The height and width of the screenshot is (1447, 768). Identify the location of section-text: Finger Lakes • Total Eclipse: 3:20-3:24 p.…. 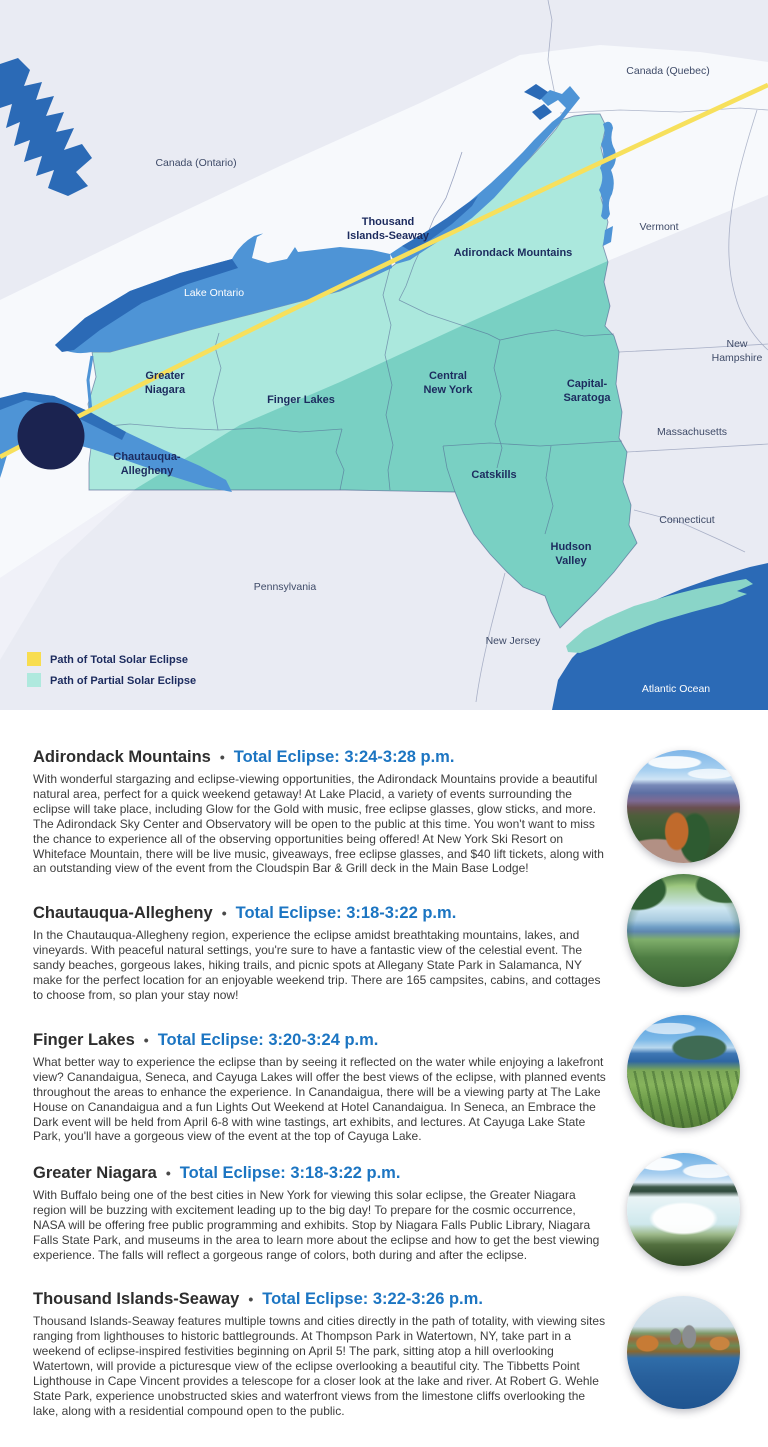
(322, 1087).